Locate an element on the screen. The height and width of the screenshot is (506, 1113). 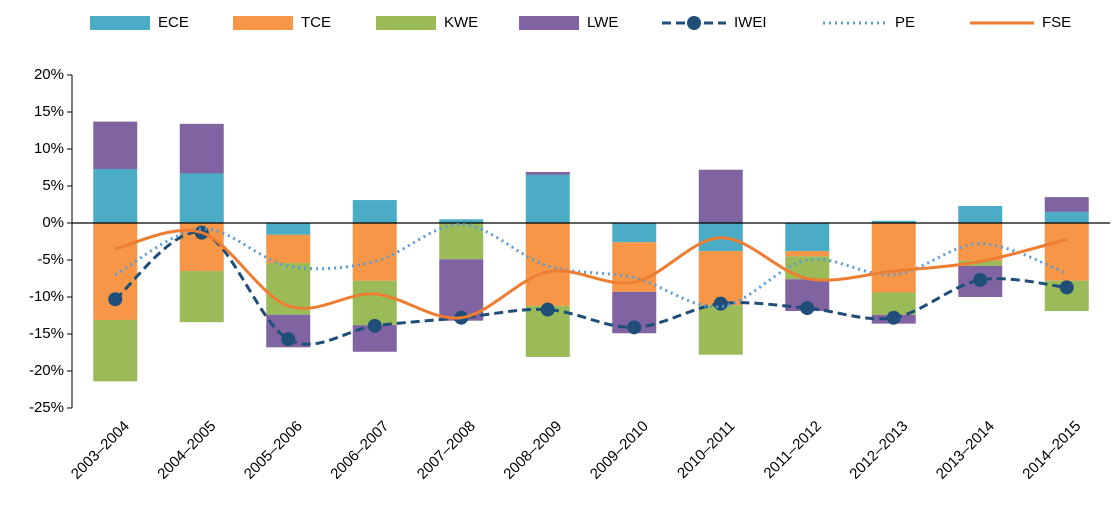
x-tick-label: 2010–2011 is located at coordinates (706, 450).